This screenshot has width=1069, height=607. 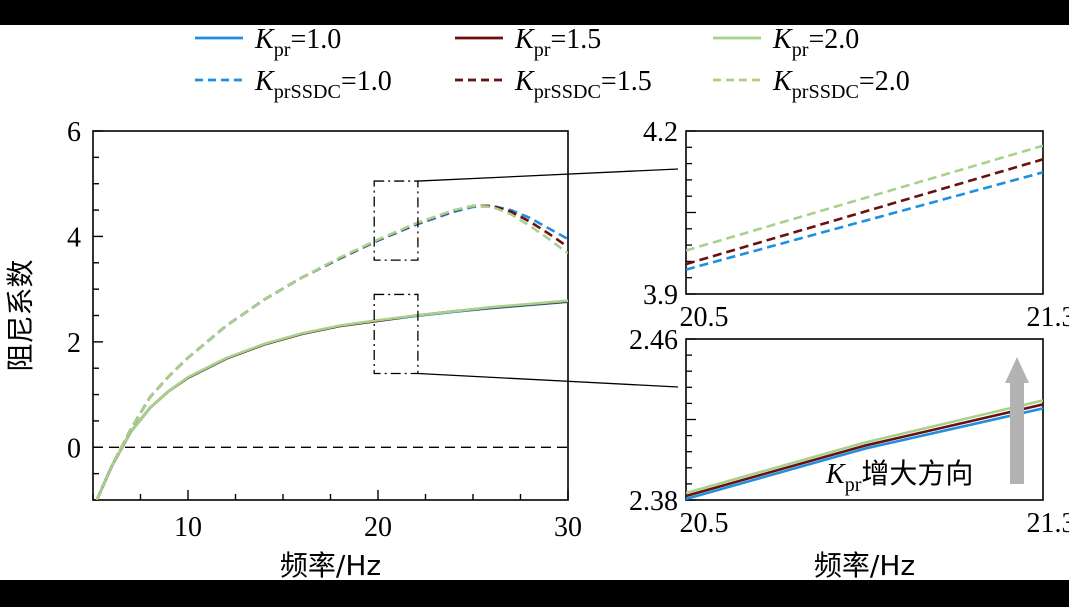 I want to click on zoom-connectors, so click(x=548, y=278).